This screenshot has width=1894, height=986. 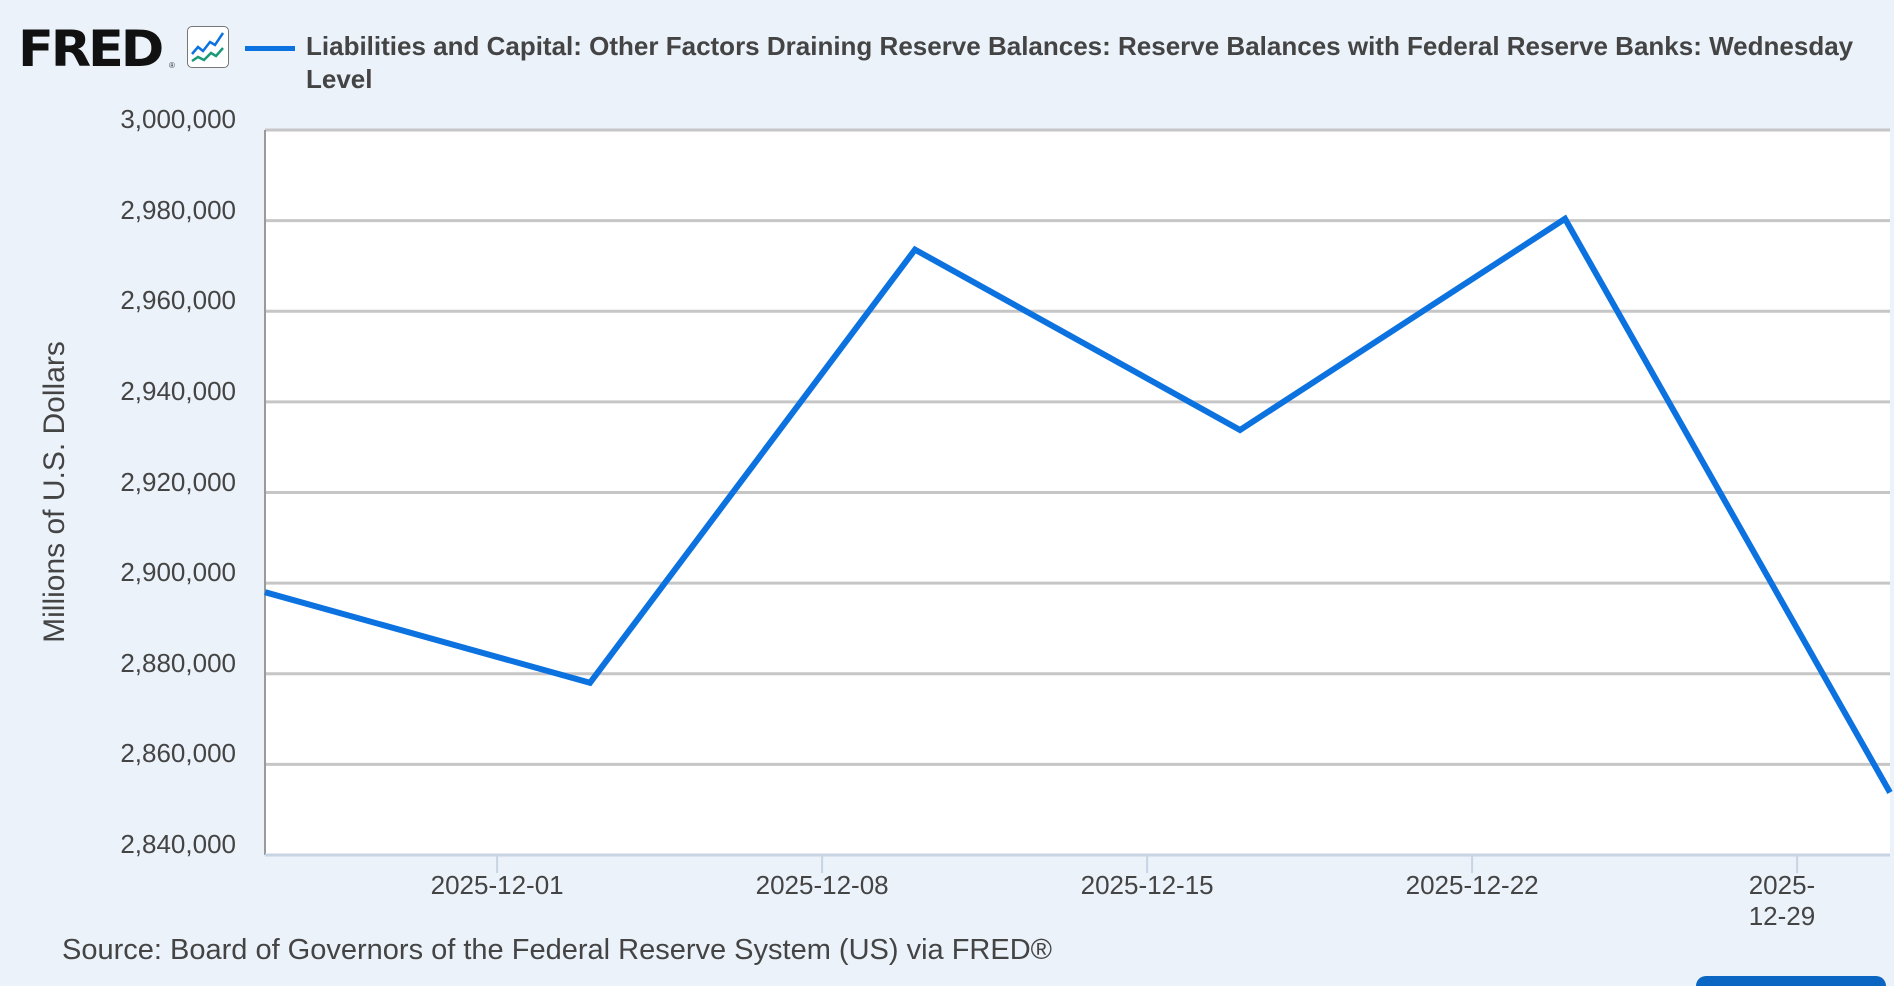 What do you see at coordinates (1472, 885) in the screenshot?
I see `x-tick-label: 2025-12-22` at bounding box center [1472, 885].